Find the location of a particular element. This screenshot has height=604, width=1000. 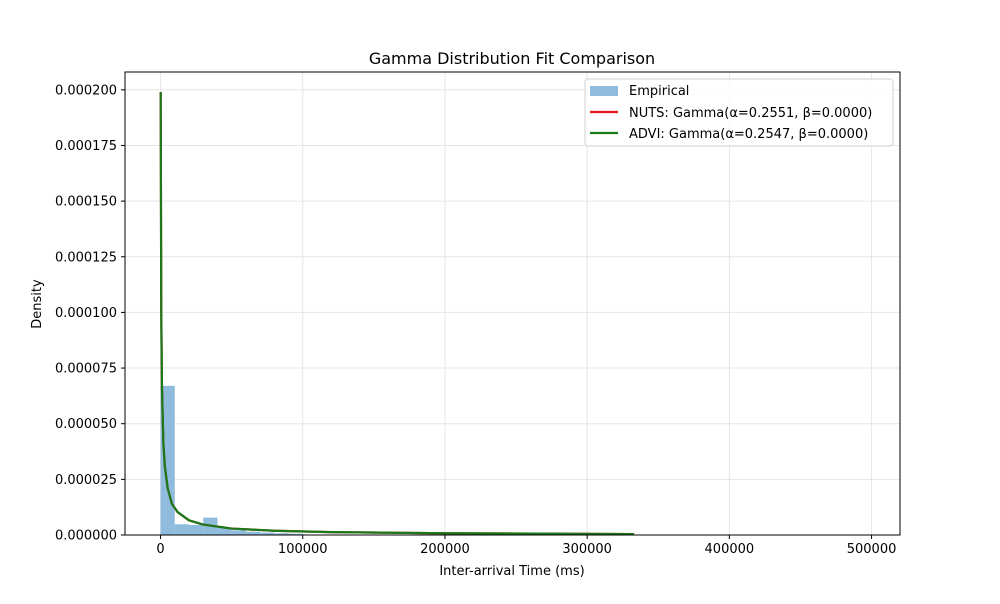

x-tick-label: 0 is located at coordinates (160, 549).